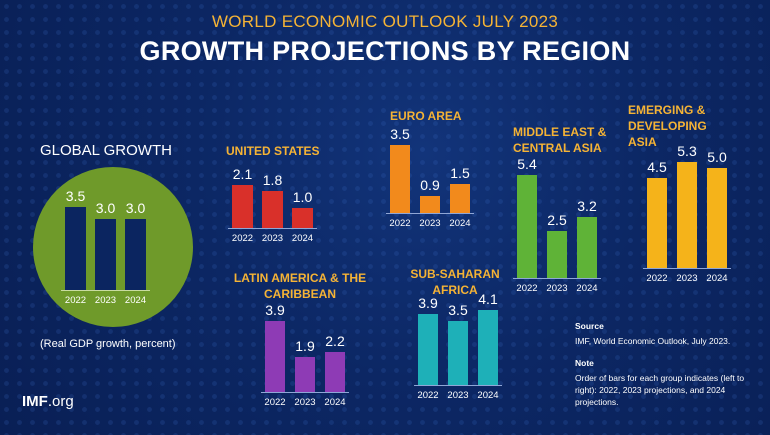 The width and height of the screenshot is (770, 435). I want to click on bar-us-2024, so click(302, 217).